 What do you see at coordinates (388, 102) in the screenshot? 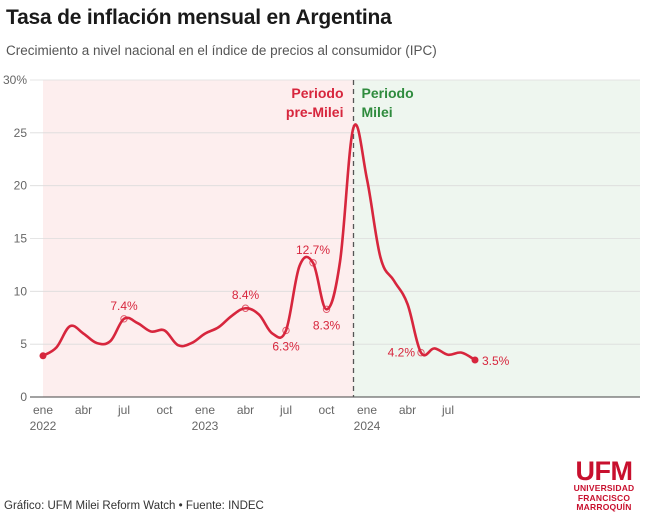
I see `milei-period-label: Periodo Milei` at bounding box center [388, 102].